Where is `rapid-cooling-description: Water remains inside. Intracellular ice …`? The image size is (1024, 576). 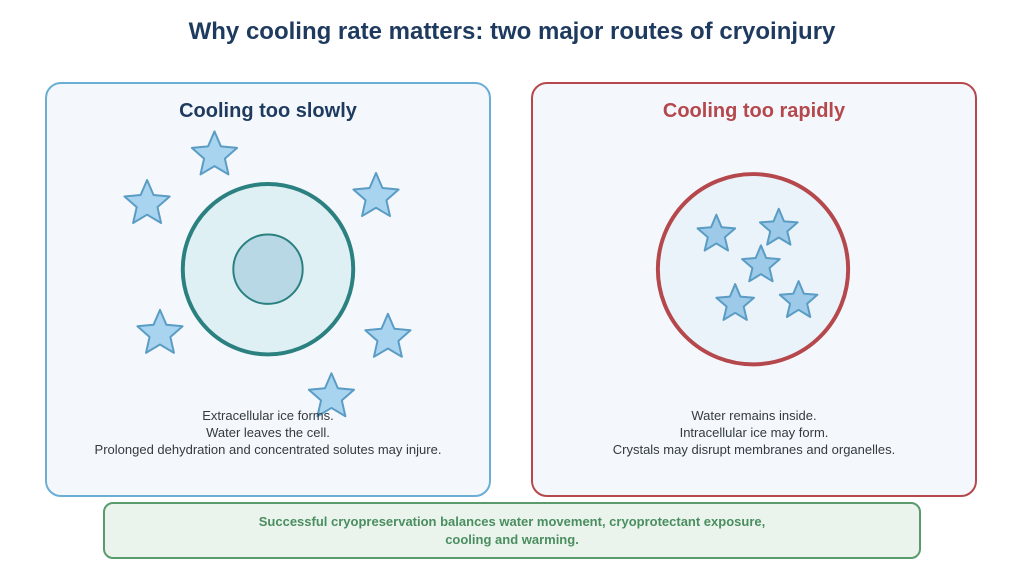 rapid-cooling-description: Water remains inside. Intracellular ice … is located at coordinates (754, 432).